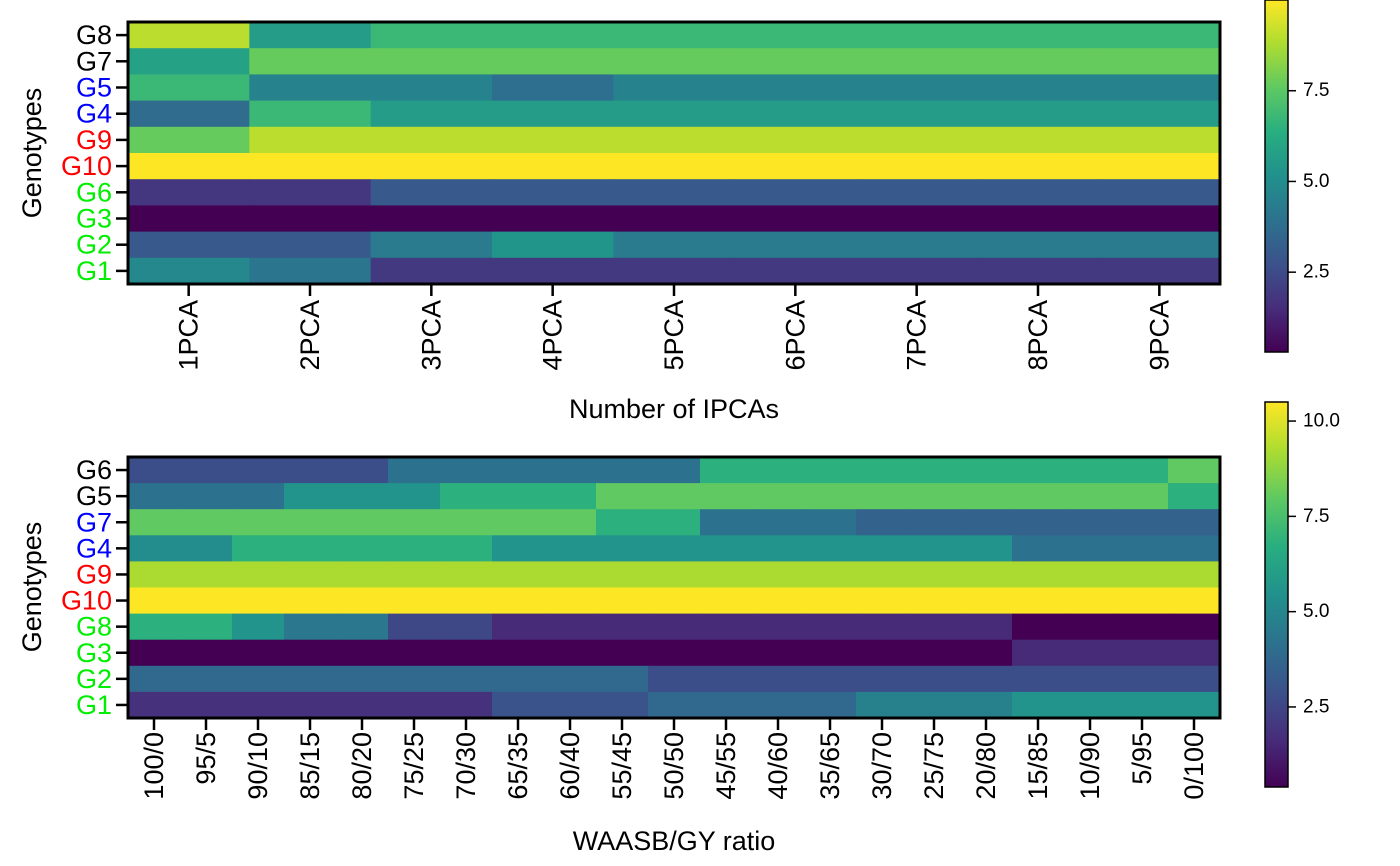  Describe the element at coordinates (778, 766) in the screenshot. I see `x-tick-label: 40/60` at that location.